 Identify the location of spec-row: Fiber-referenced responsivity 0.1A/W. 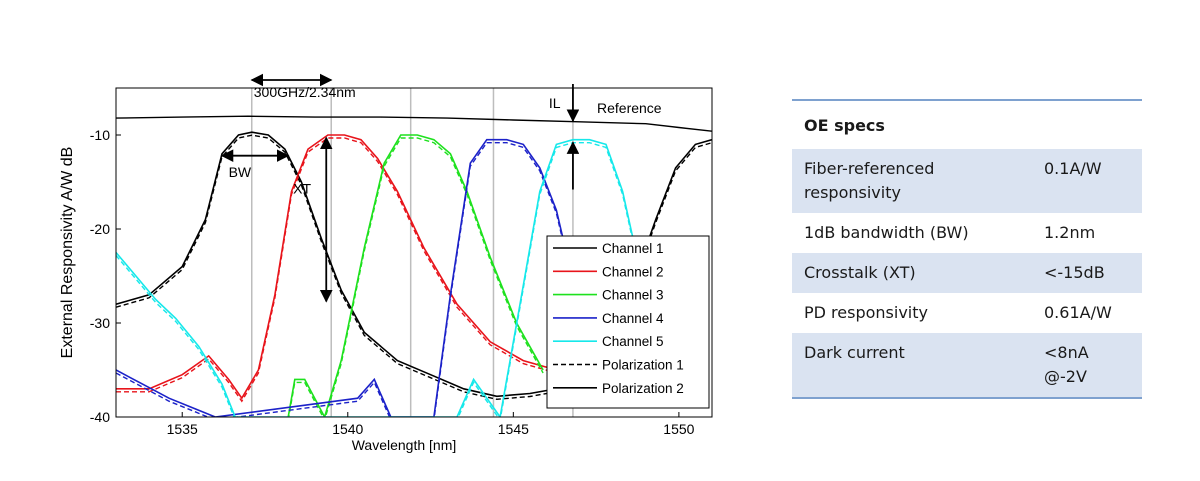
(967, 181).